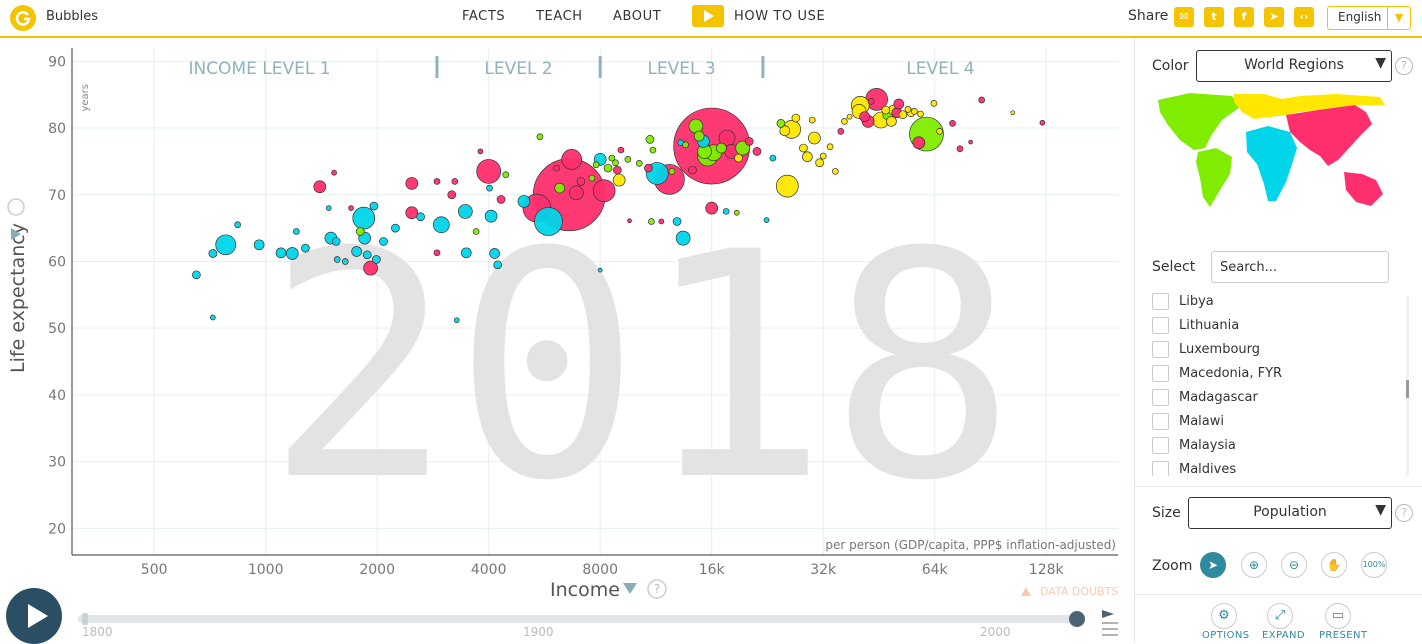 The image size is (1422, 644). I want to click on language-select: English ▼, so click(1369, 18).